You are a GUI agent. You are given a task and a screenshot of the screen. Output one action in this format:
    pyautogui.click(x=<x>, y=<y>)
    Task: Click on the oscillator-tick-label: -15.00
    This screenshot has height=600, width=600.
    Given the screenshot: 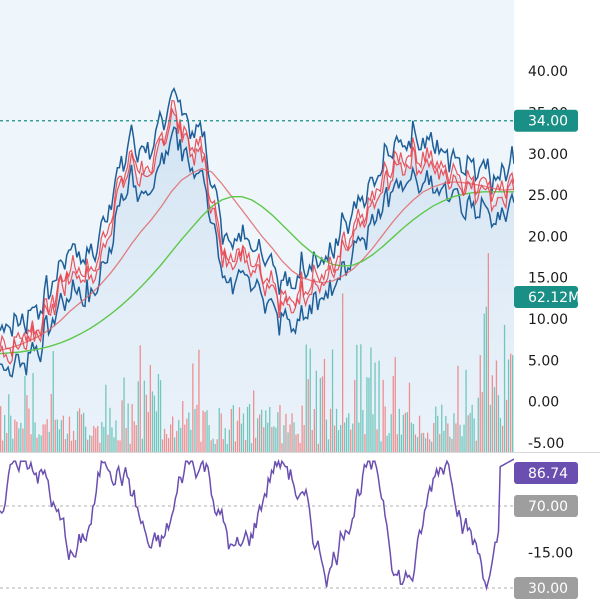 What is the action you would take?
    pyautogui.click(x=550, y=554)
    